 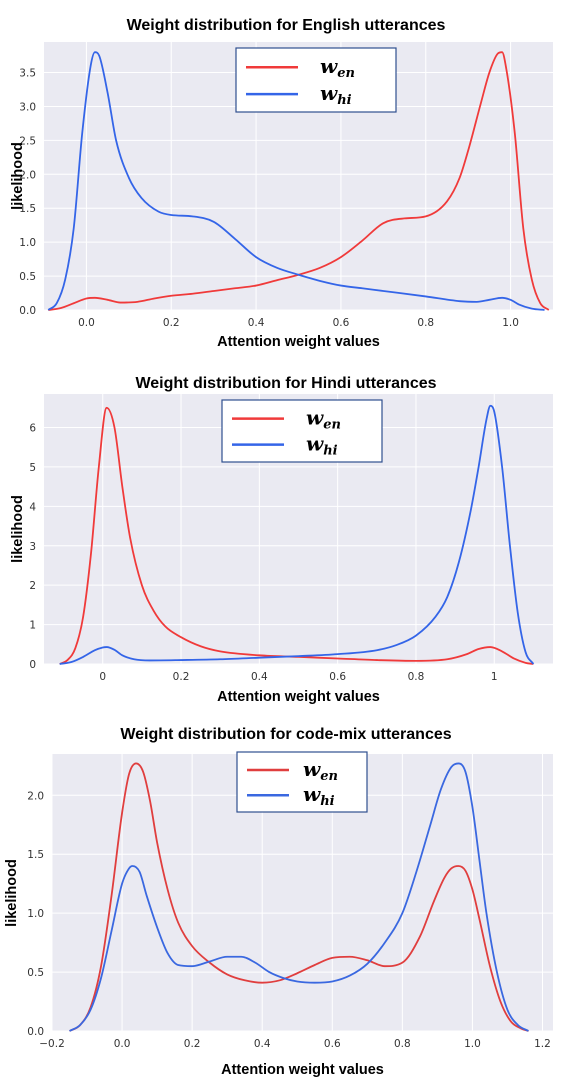 I want to click on y-tick-label: 3.5, so click(x=27, y=74).